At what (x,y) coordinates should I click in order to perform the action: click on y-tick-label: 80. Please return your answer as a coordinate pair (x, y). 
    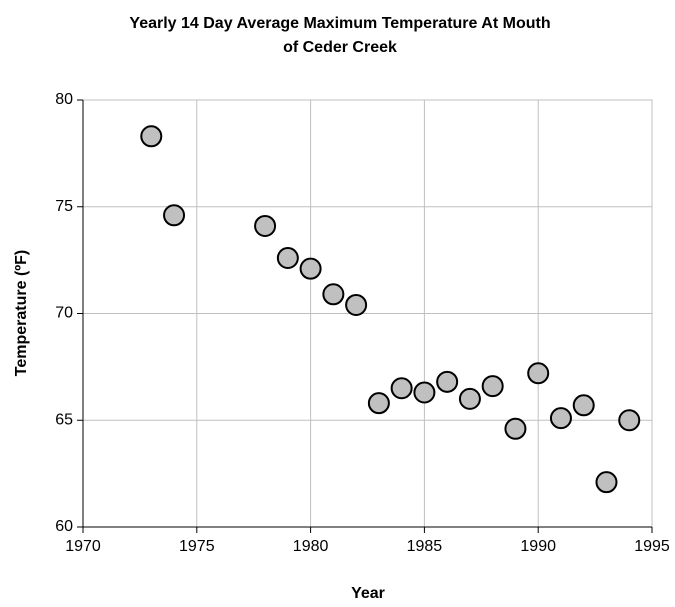
    Looking at the image, I should click on (64, 99).